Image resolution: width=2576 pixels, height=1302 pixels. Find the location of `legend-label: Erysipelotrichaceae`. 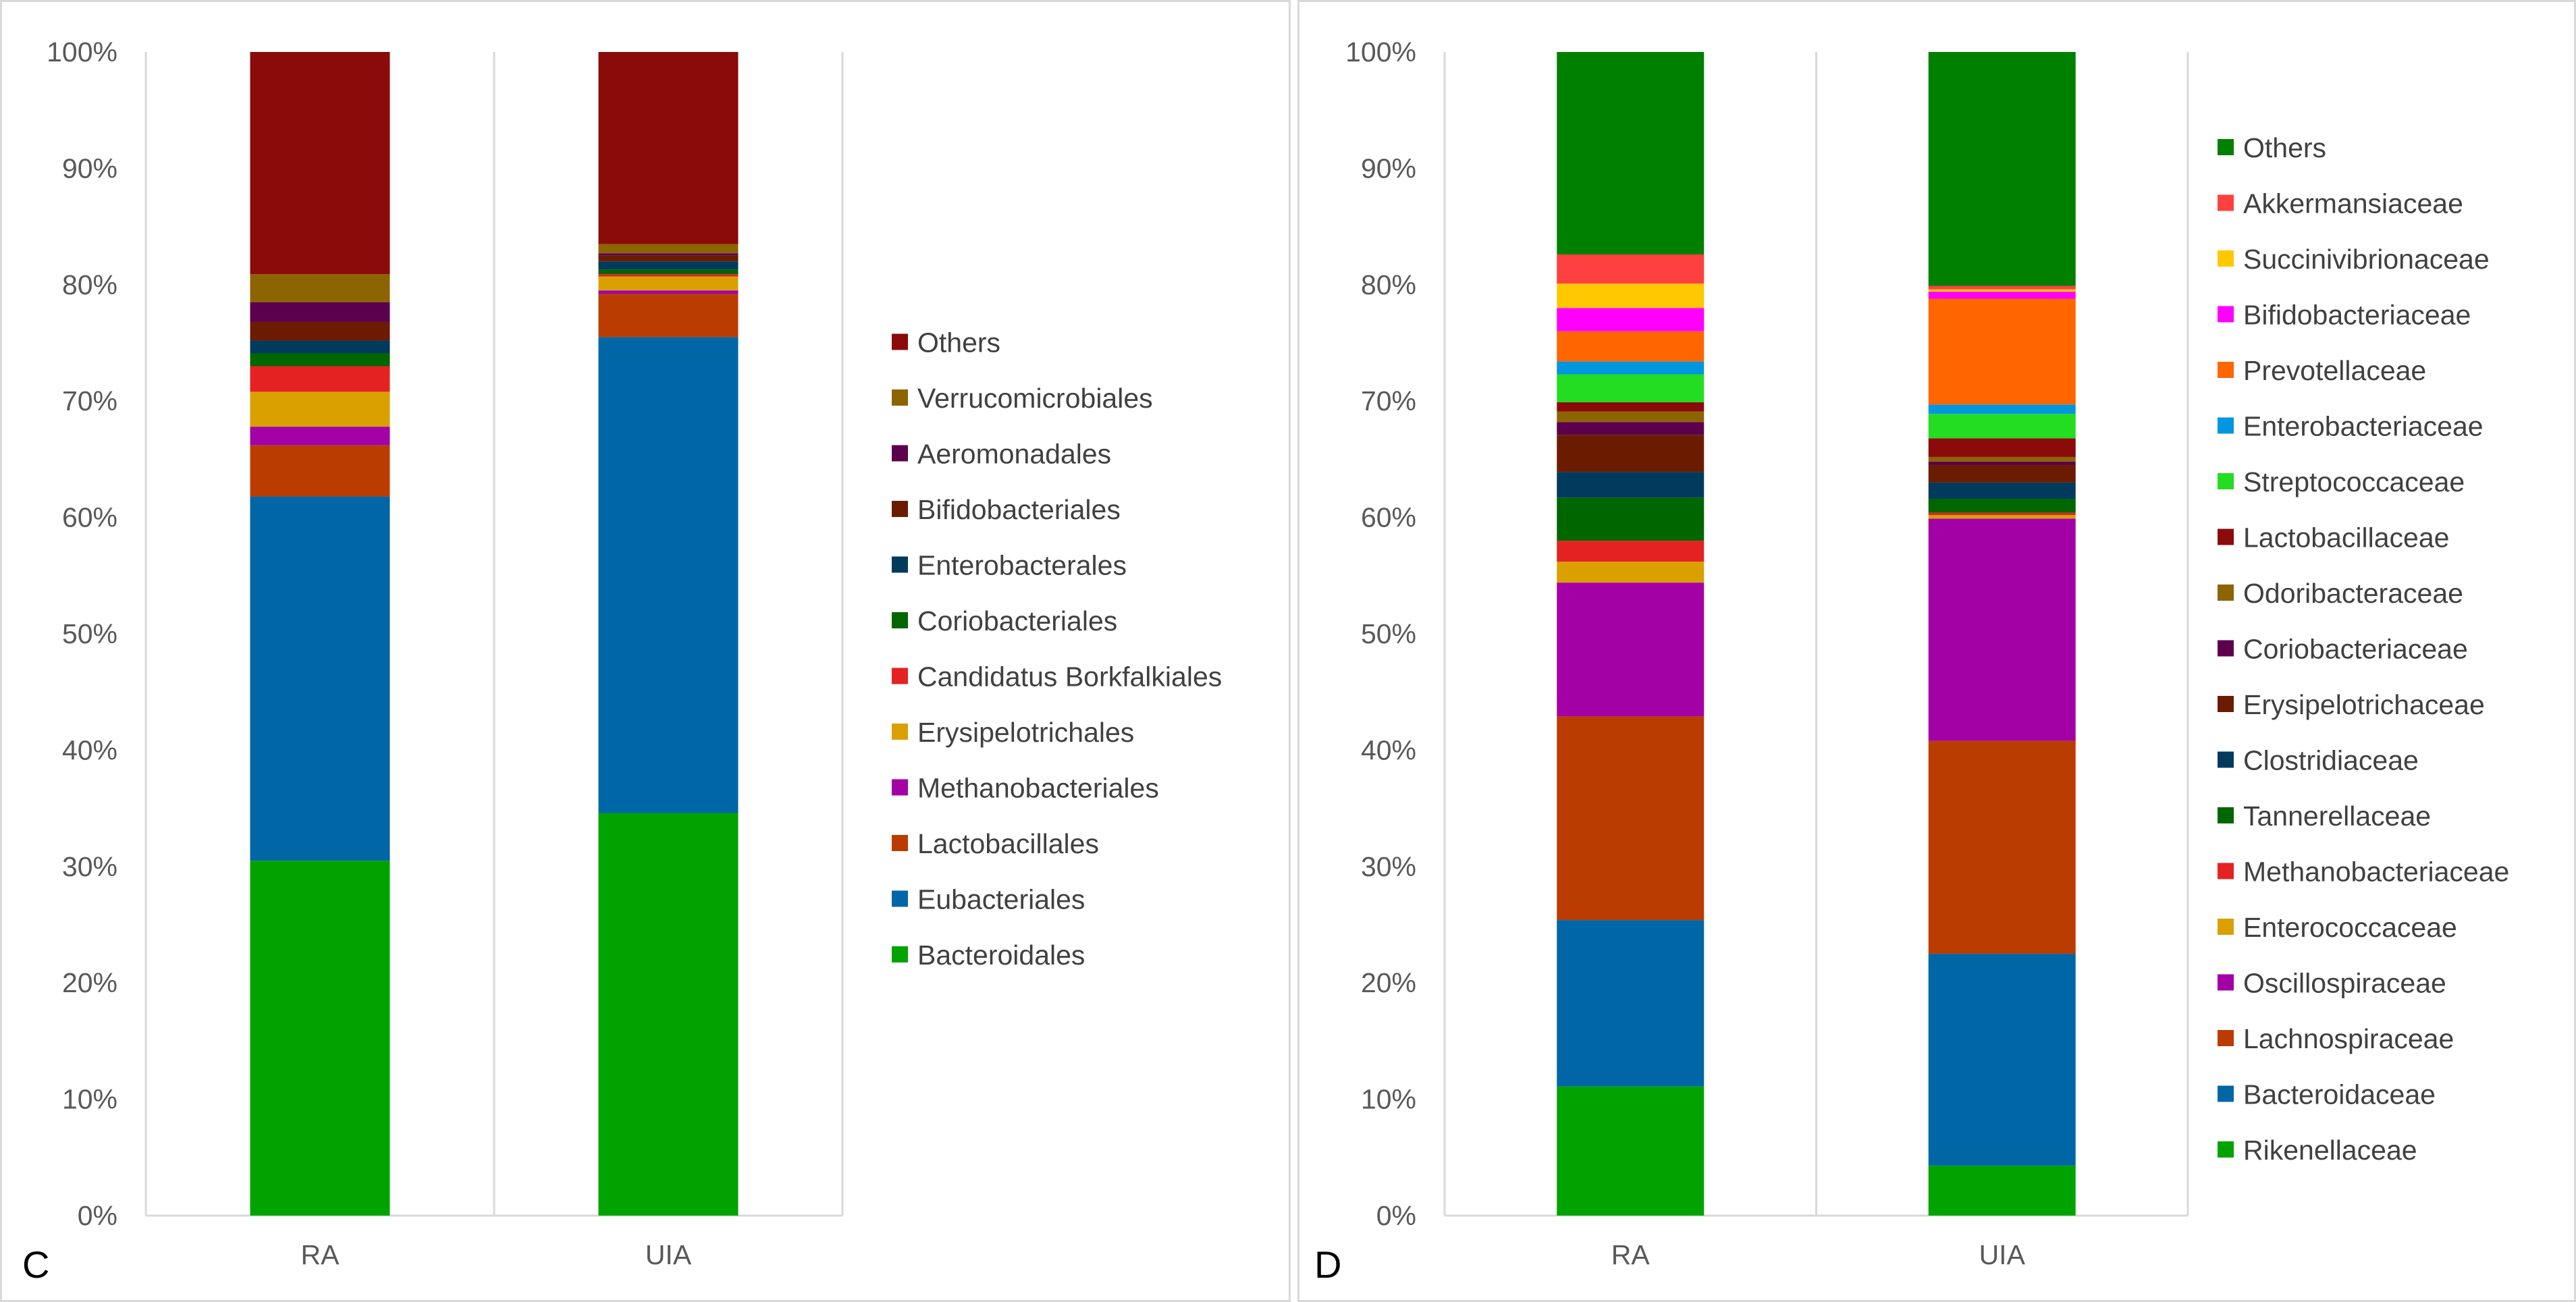

legend-label: Erysipelotrichaceae is located at coordinates (2364, 705).